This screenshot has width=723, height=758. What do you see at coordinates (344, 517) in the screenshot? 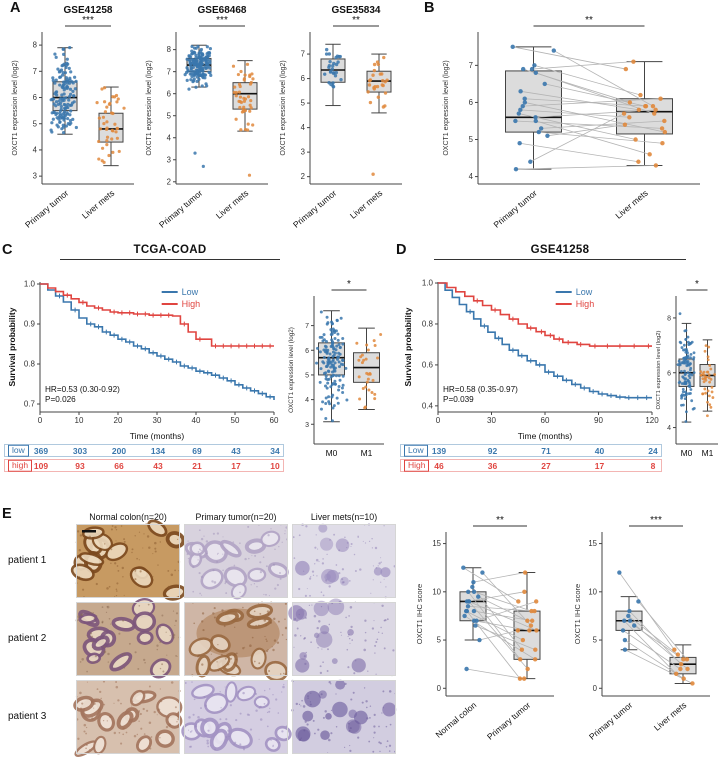
I see `ihc-col-header-liver-mets: Liver mets(n=10)` at bounding box center [344, 517].